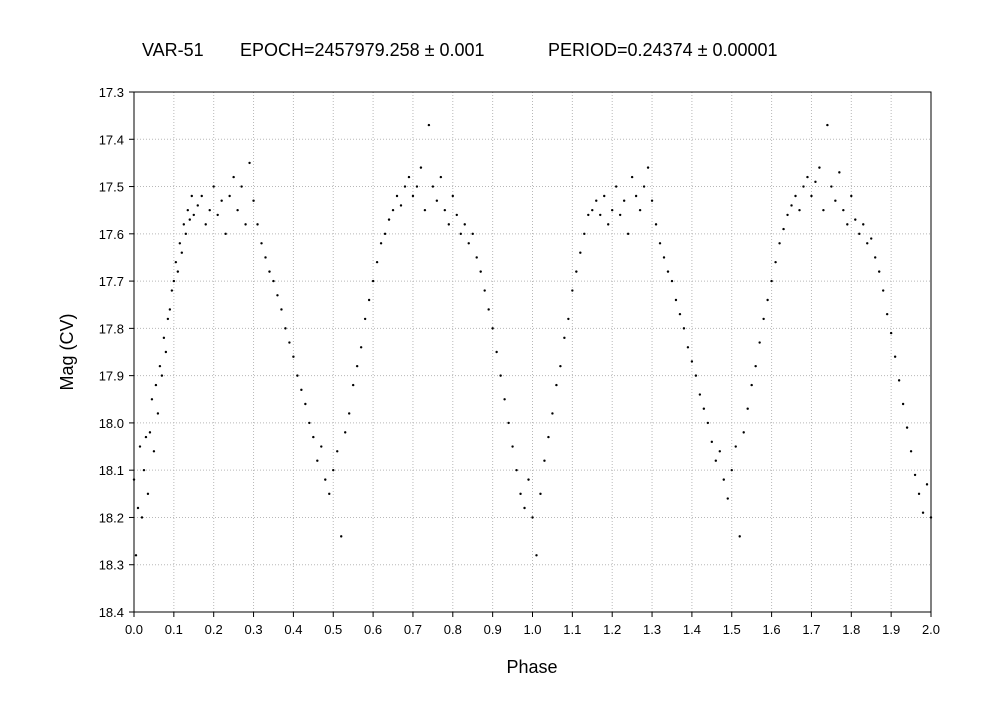  What do you see at coordinates (134, 629) in the screenshot?
I see `x-tick-label: 0.0` at bounding box center [134, 629].